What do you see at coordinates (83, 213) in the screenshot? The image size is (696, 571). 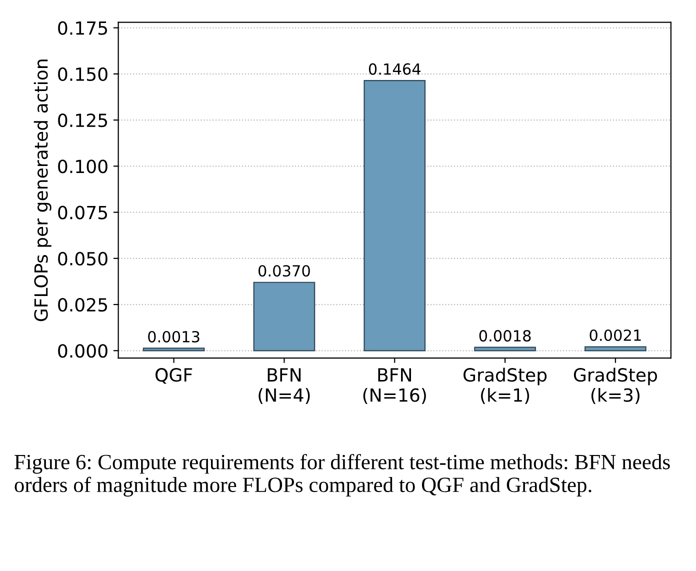 I see `y-tick-label: 0.075` at bounding box center [83, 213].